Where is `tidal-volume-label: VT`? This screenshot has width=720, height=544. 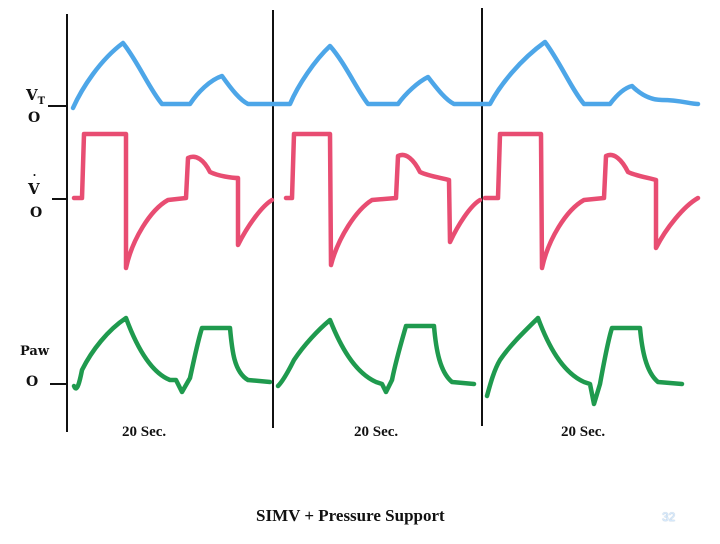 tidal-volume-label: VT is located at coordinates (35, 96).